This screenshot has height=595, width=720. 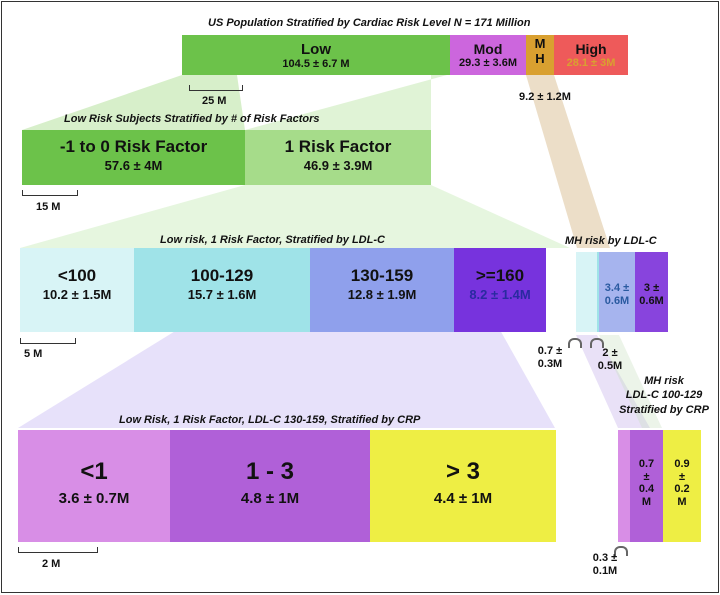 I want to click on segment-ldl-130-159: 130-159 12.8 ± 1.9M, so click(x=382, y=290).